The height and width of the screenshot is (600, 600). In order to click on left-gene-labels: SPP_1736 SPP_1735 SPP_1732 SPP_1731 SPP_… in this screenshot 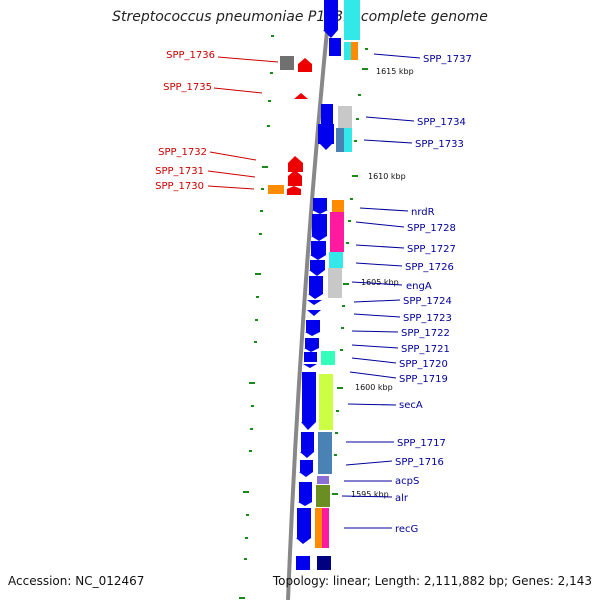, I will do `click(185, 121)`.